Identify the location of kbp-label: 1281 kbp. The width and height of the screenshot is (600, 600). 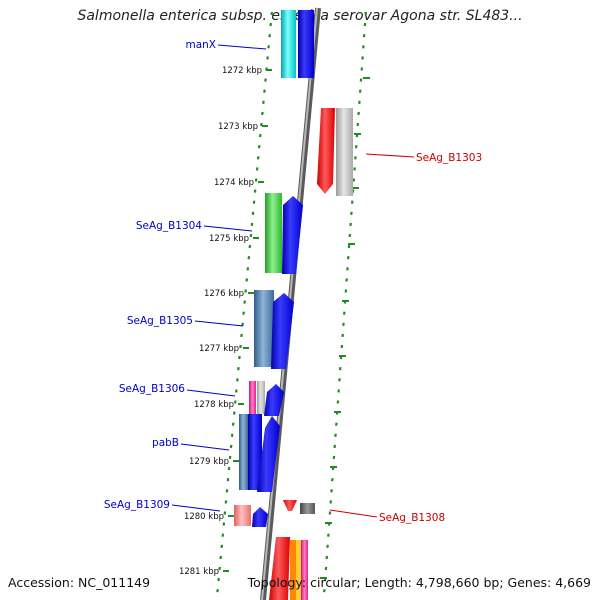
(199, 572).